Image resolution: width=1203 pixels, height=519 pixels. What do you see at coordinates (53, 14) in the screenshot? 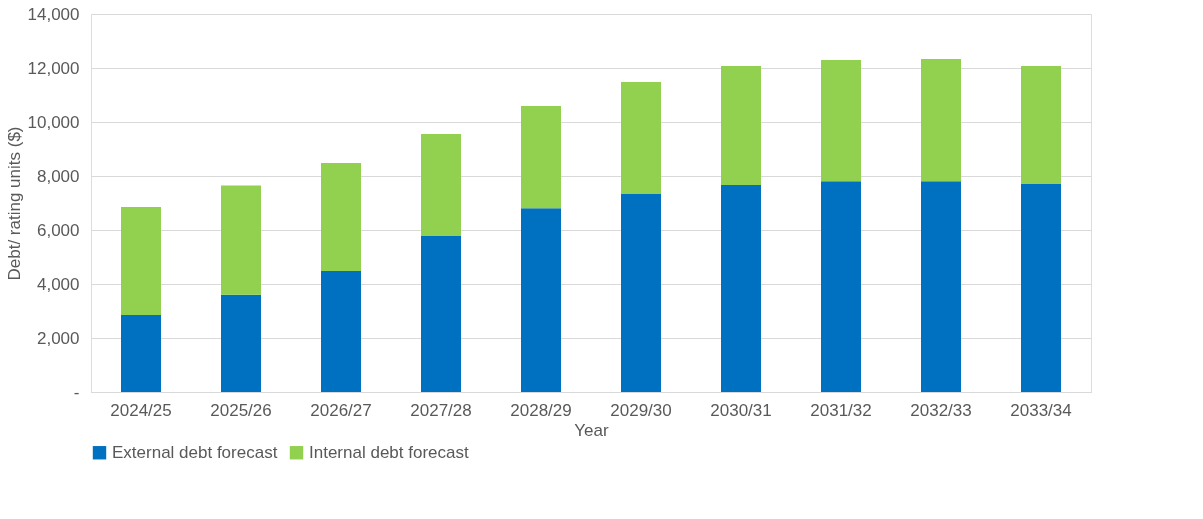
I see `y-tick-label: 14,000` at bounding box center [53, 14].